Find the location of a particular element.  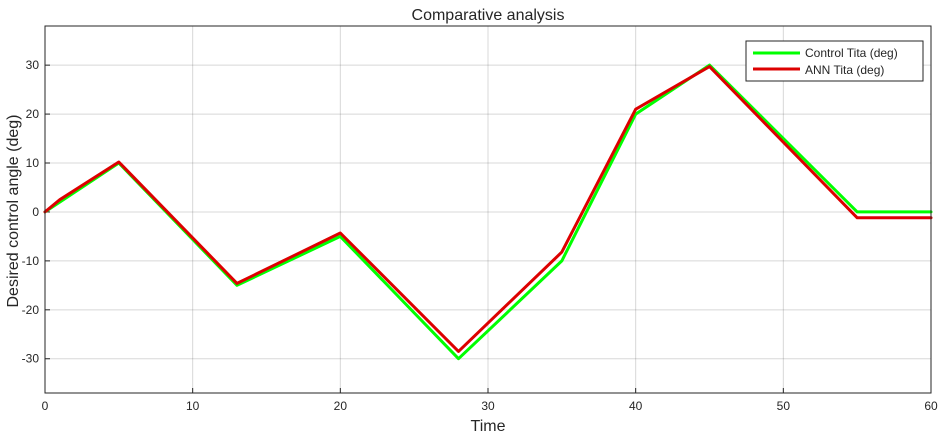

y-tick-label: -30 is located at coordinates (31, 359).